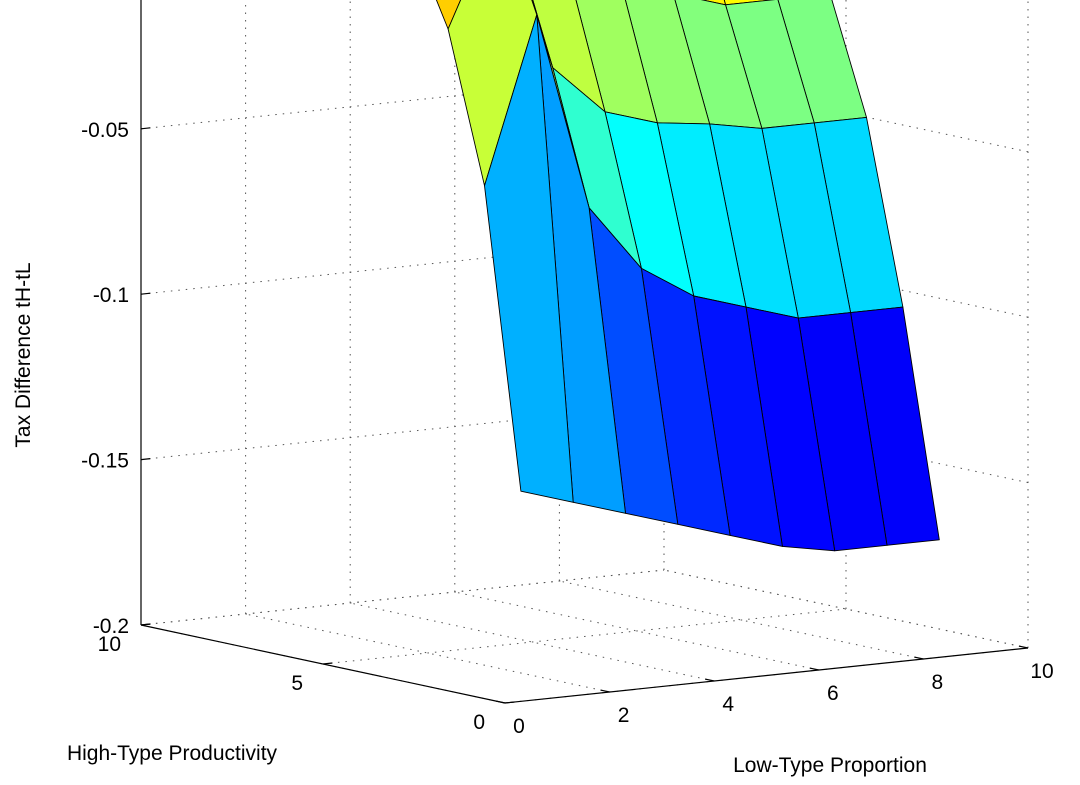  What do you see at coordinates (766, 675) in the screenshot?
I see `x-axis-line` at bounding box center [766, 675].